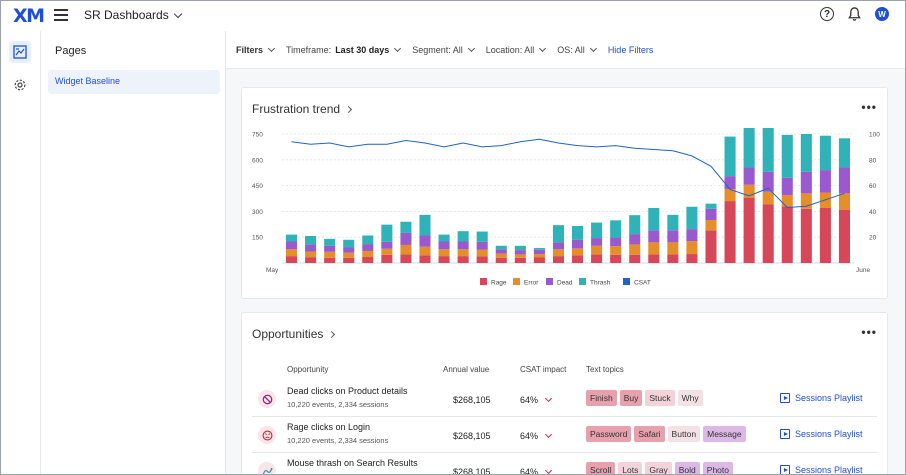  Describe the element at coordinates (690, 398) in the screenshot. I see `topic-tag: Why` at that location.